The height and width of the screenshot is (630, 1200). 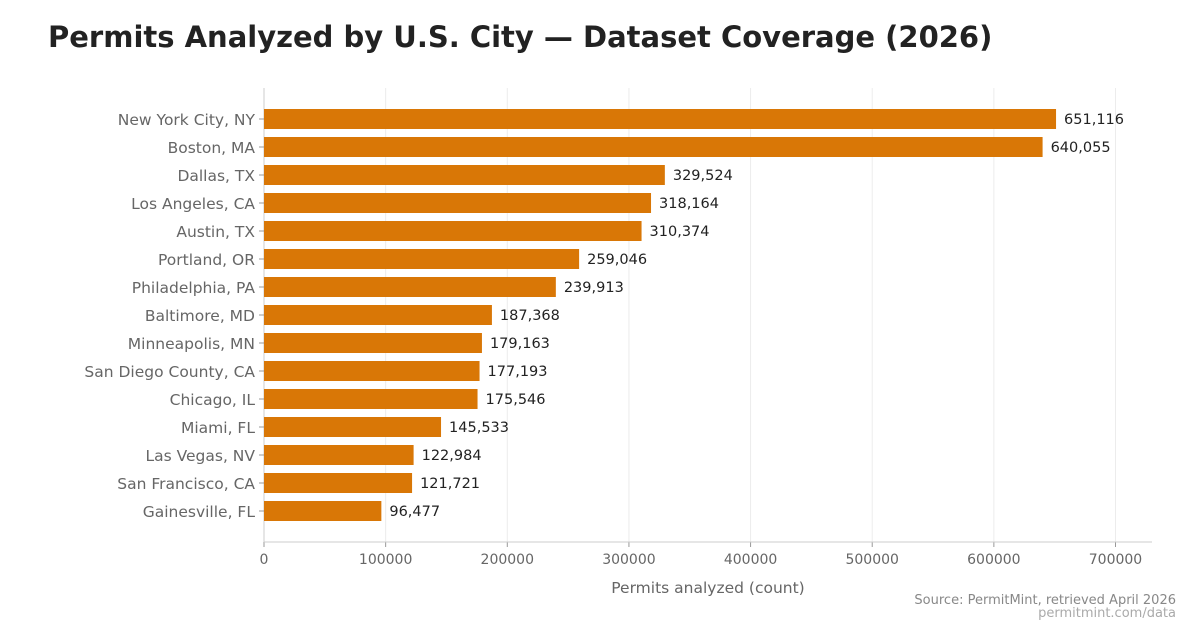 What do you see at coordinates (707, 588) in the screenshot?
I see `x-axis-label: Permits analyzed (count)` at bounding box center [707, 588].